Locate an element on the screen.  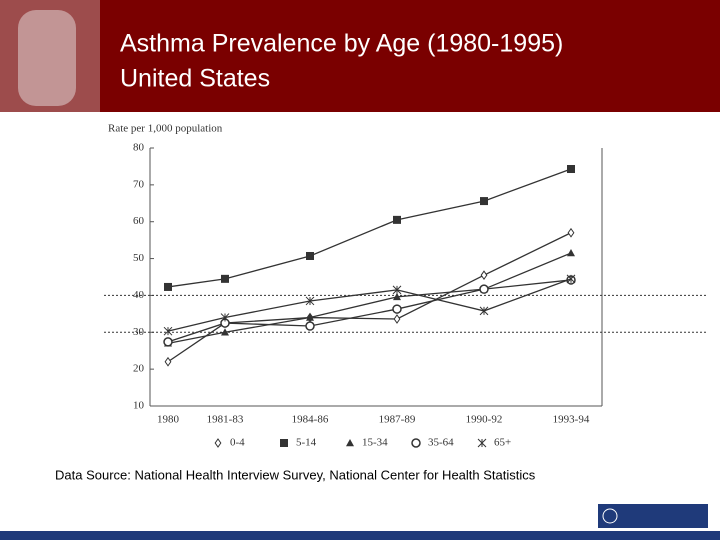
y-tick-label: 50 is located at coordinates (139, 258).